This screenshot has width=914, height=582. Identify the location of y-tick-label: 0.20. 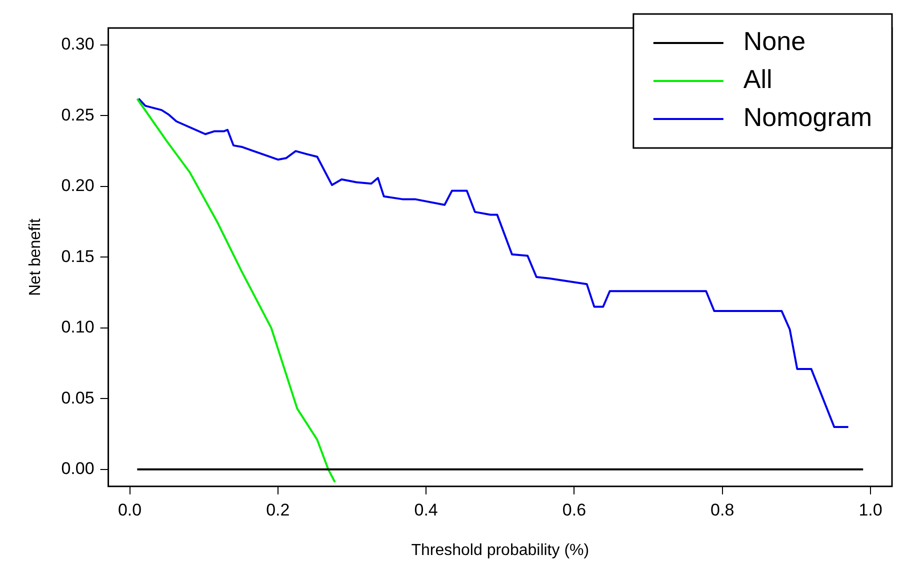
(77, 186).